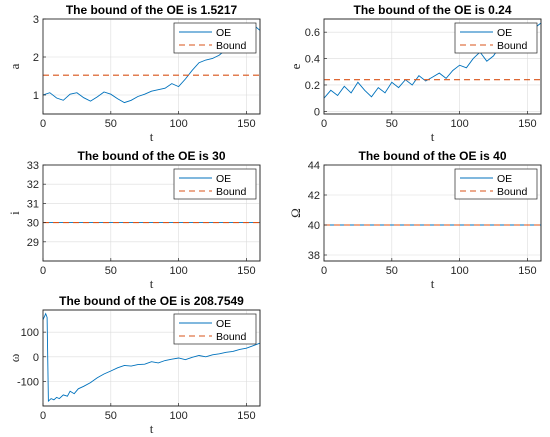  What do you see at coordinates (295, 213) in the screenshot?
I see `y-axis-label: Ω` at bounding box center [295, 213].